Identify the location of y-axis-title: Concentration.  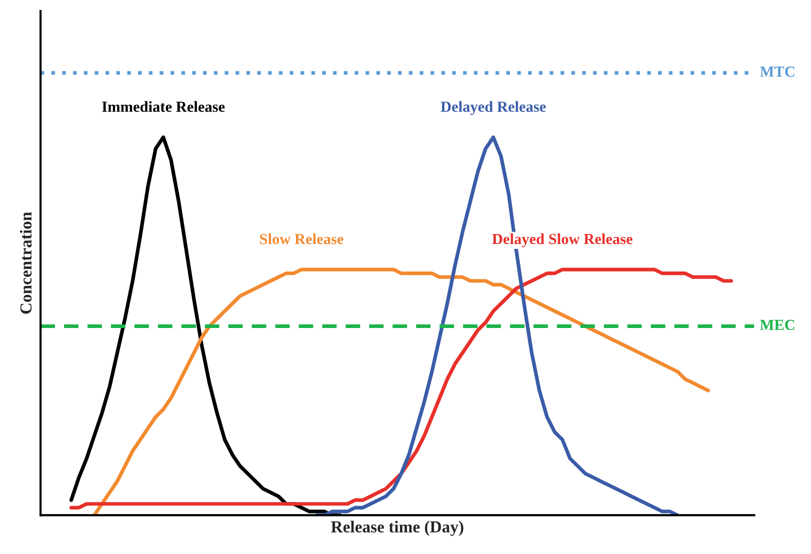
(26, 263).